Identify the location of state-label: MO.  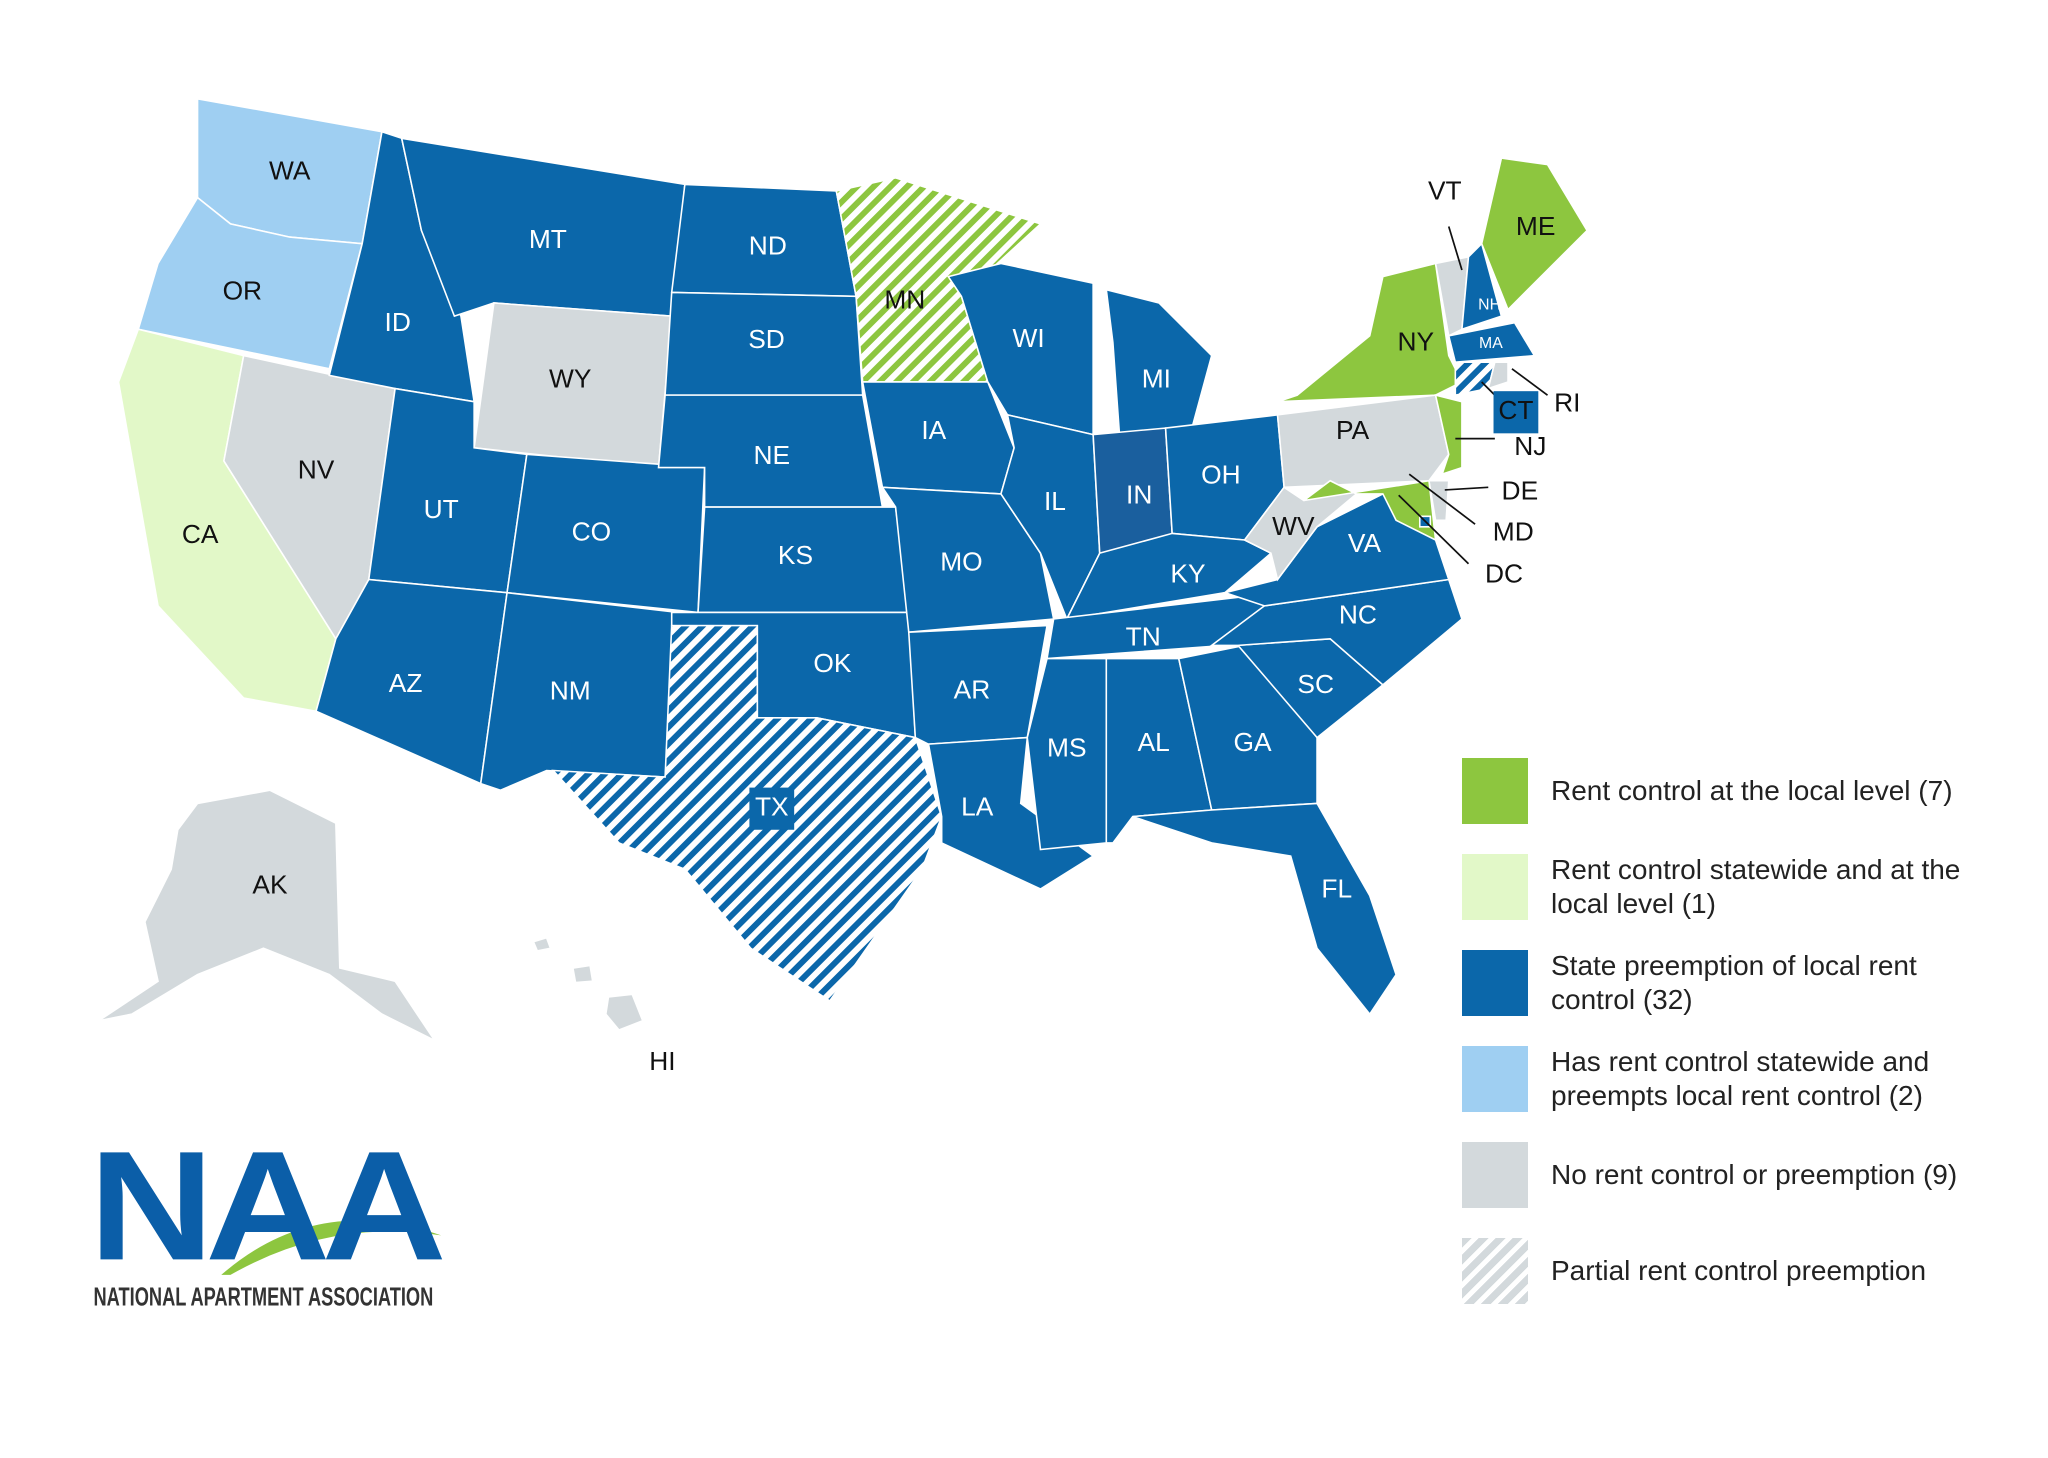
(961, 562).